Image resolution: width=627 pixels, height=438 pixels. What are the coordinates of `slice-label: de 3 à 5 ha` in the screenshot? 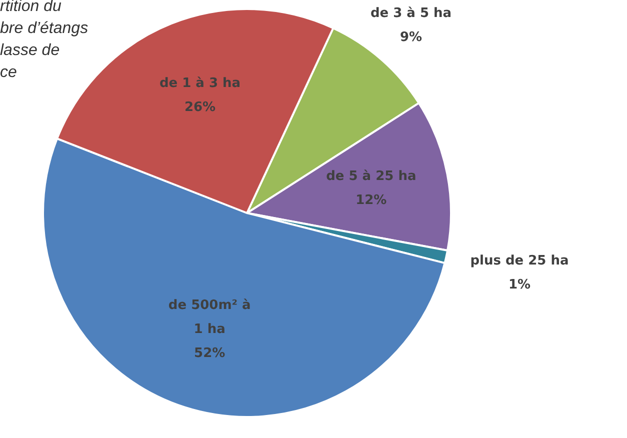 It's located at (411, 14).